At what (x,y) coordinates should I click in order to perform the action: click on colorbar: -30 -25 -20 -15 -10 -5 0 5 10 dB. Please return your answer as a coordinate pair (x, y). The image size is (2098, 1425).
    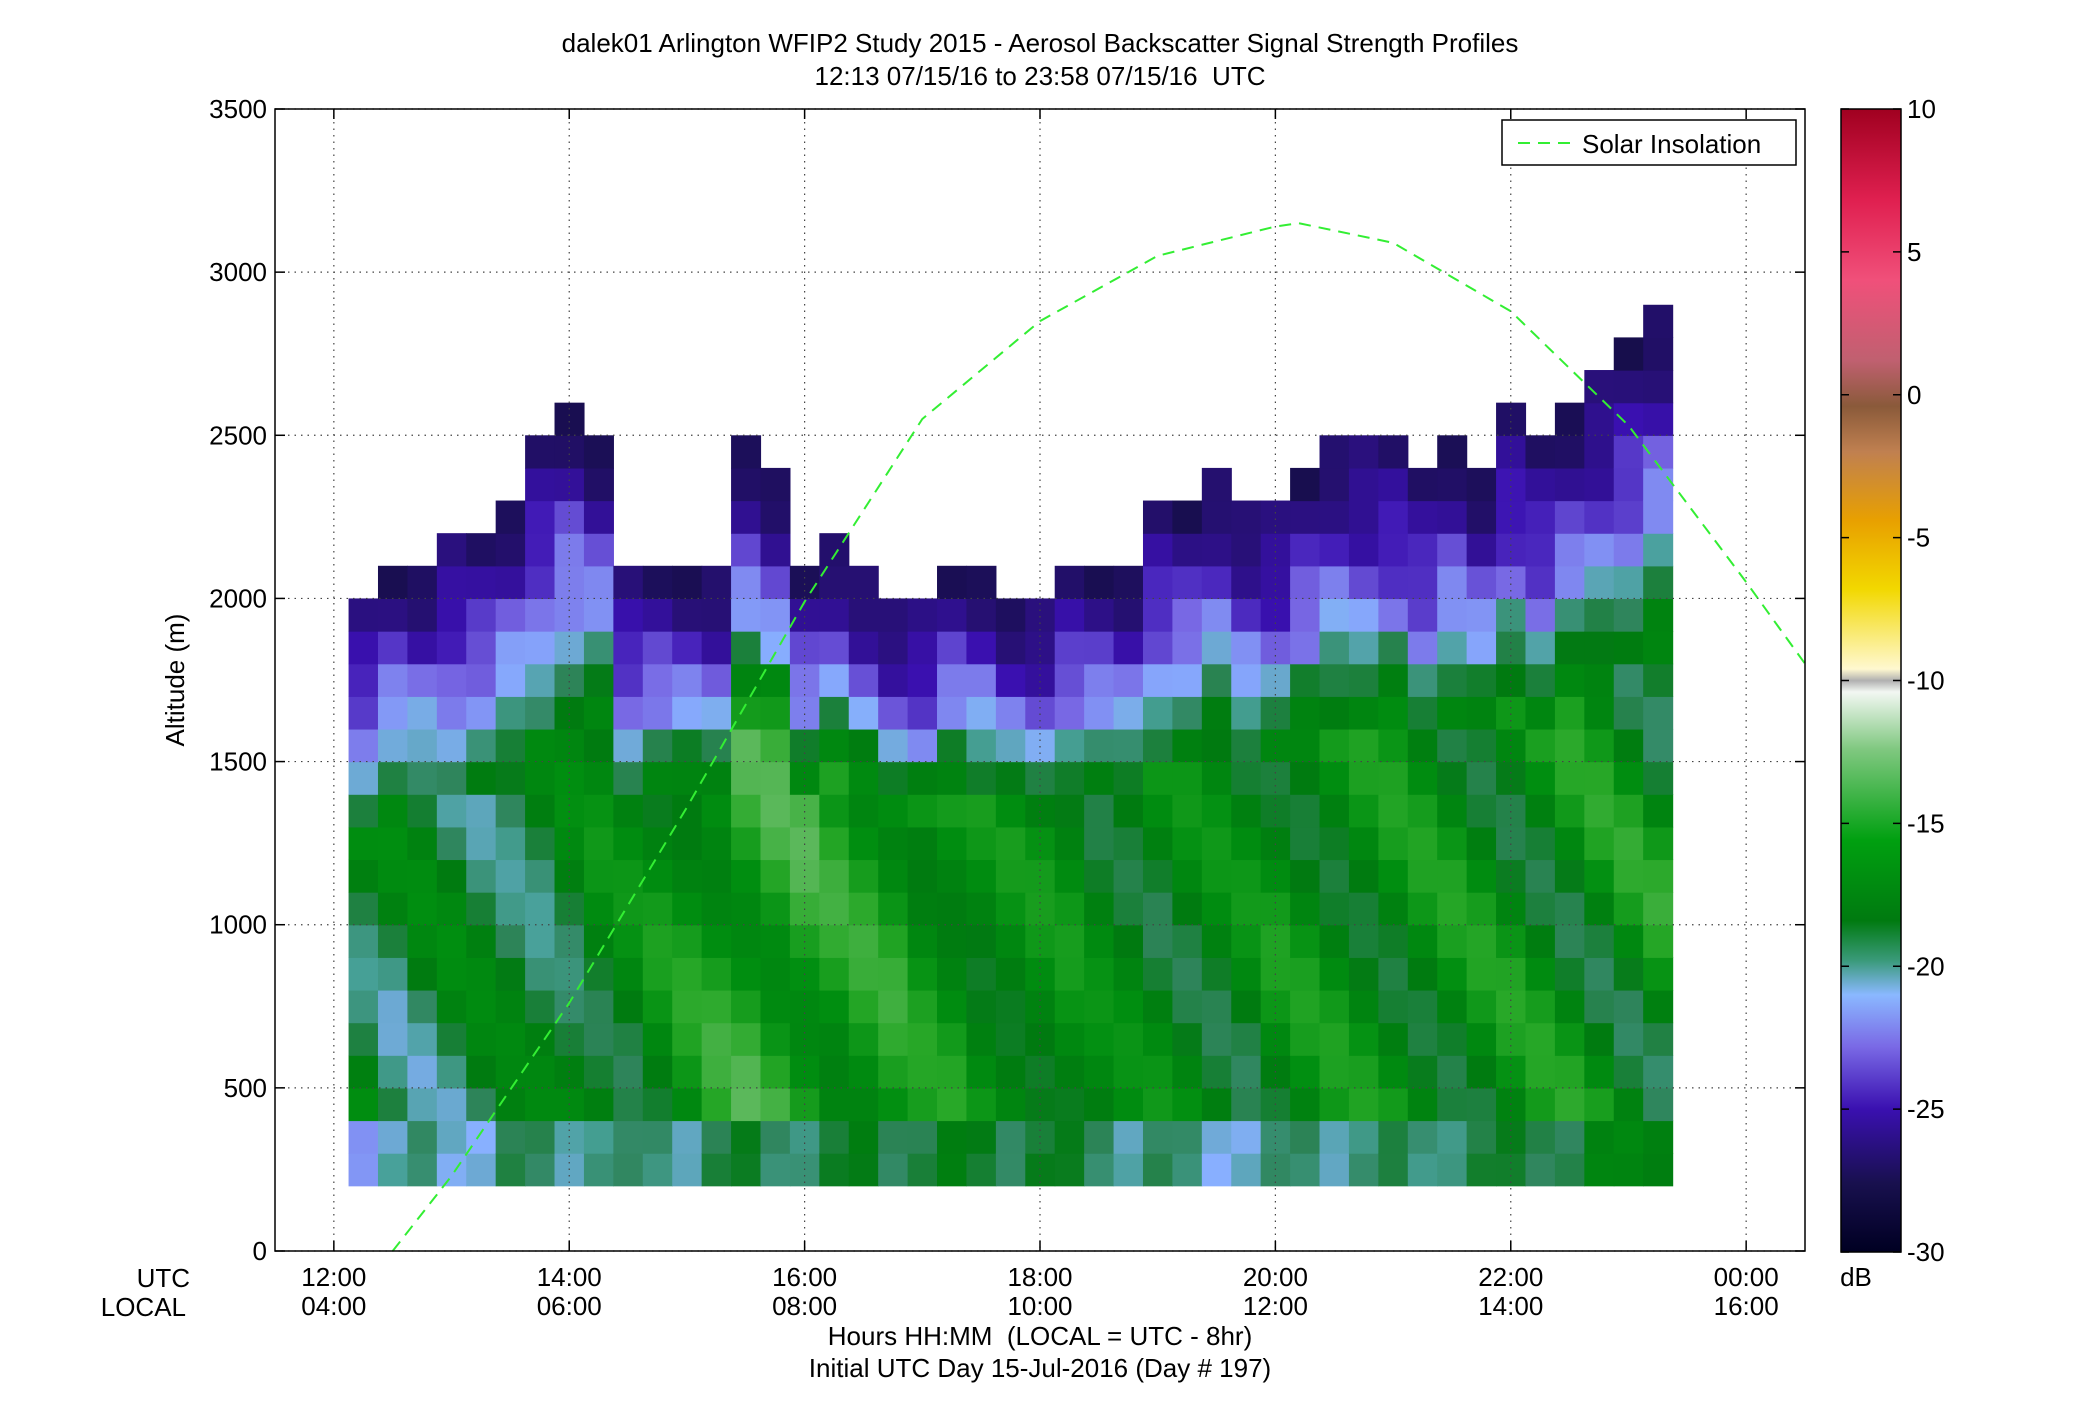
    Looking at the image, I should click on (1892, 693).